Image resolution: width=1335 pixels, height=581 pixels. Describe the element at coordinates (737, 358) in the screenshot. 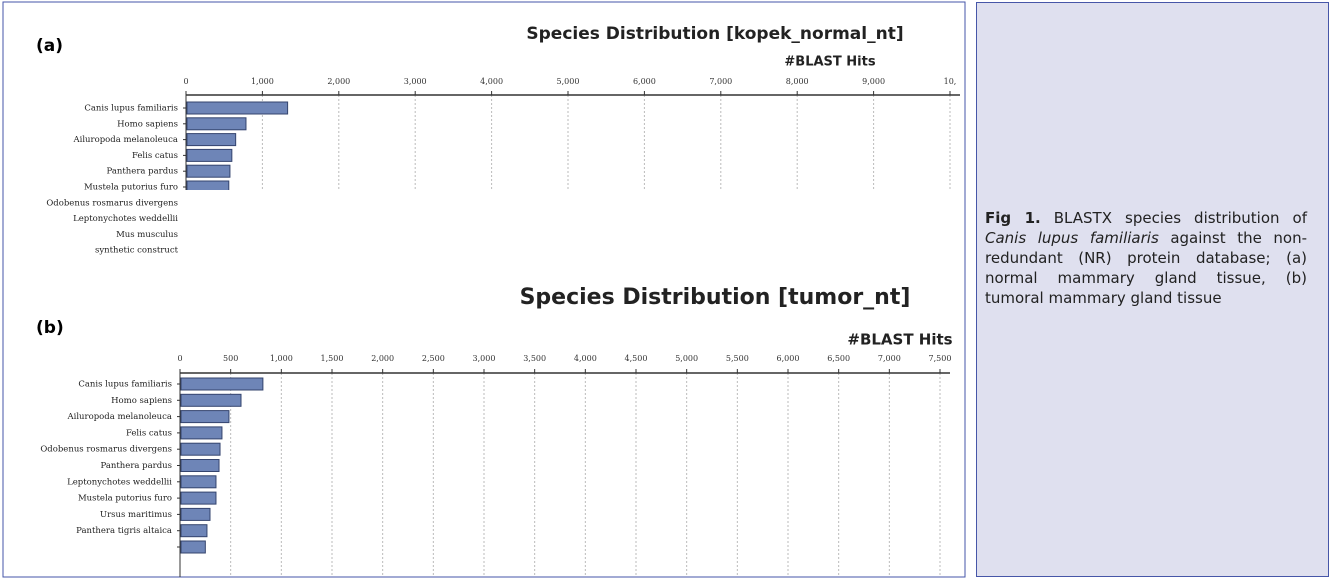

I see `x-tick-label: 5,500` at that location.